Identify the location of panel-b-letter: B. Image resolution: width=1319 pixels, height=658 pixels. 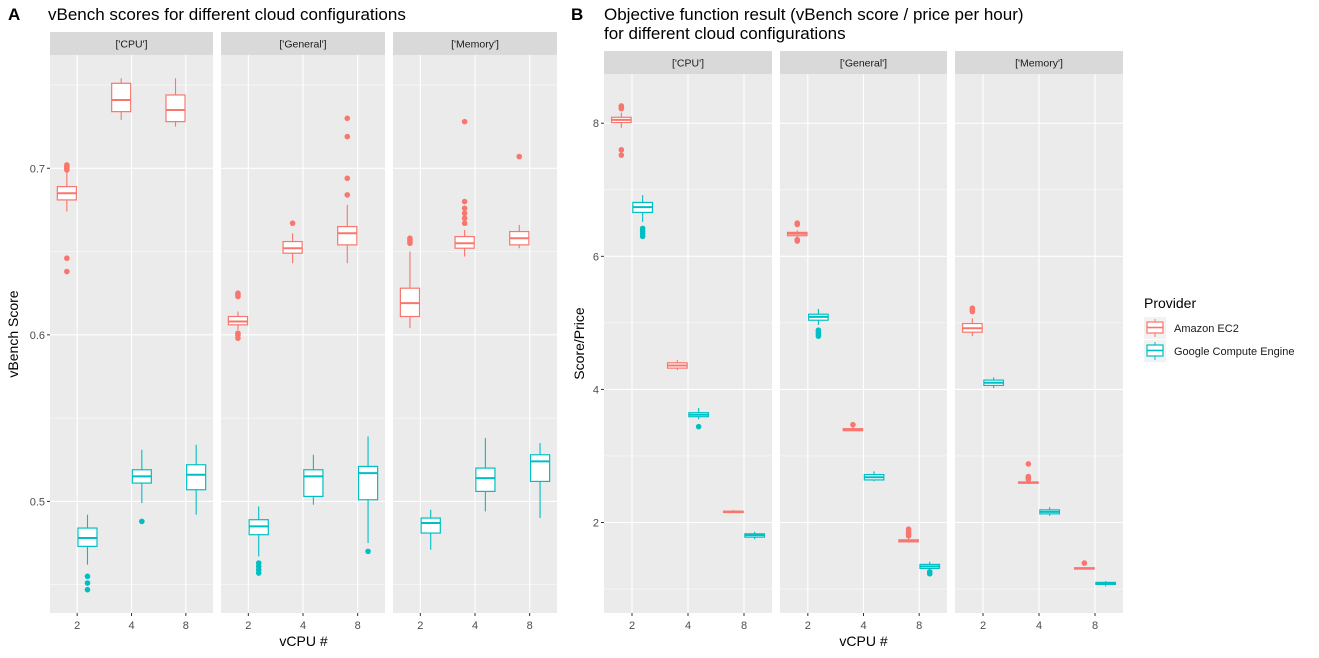
(577, 14).